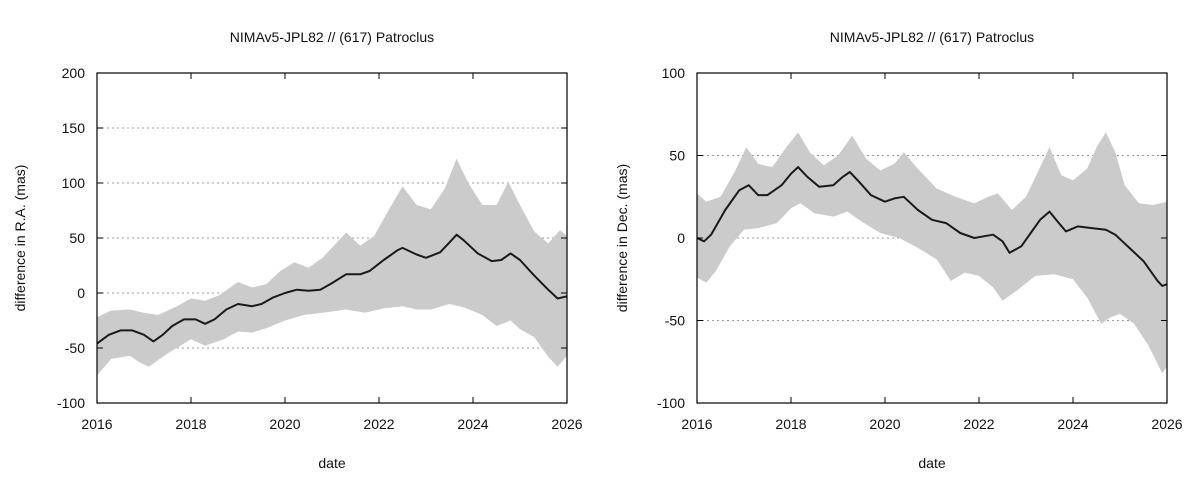 The width and height of the screenshot is (1200, 485). I want to click on y-tick-label: 150, so click(74, 128).